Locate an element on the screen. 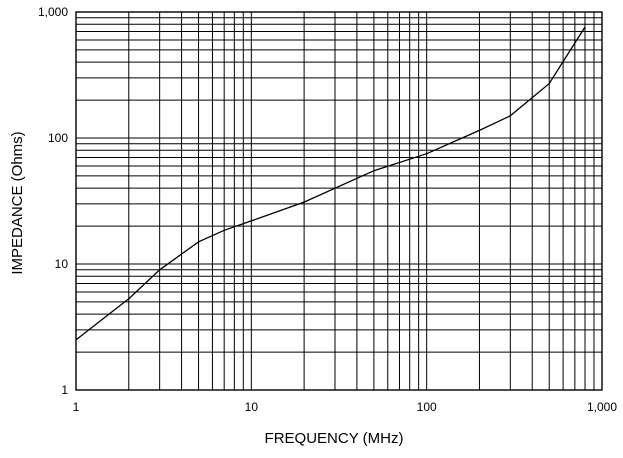  x-tick-label: 100 is located at coordinates (427, 407).